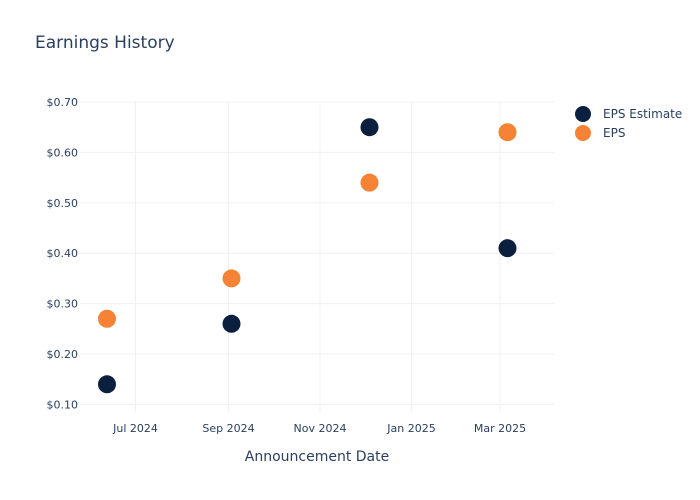  What do you see at coordinates (63, 304) in the screenshot?
I see `y-tick-label: $0.30` at bounding box center [63, 304].